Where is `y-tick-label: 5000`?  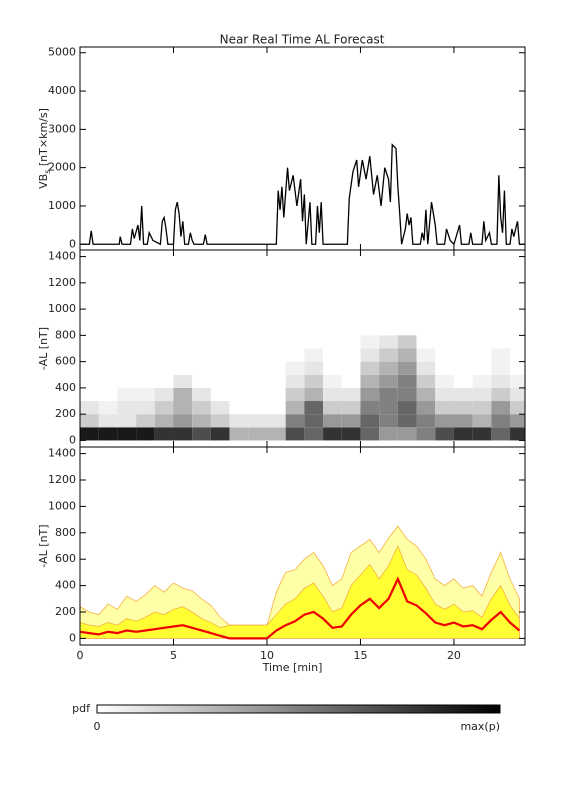
y-tick-label: 5000 is located at coordinates (62, 52).